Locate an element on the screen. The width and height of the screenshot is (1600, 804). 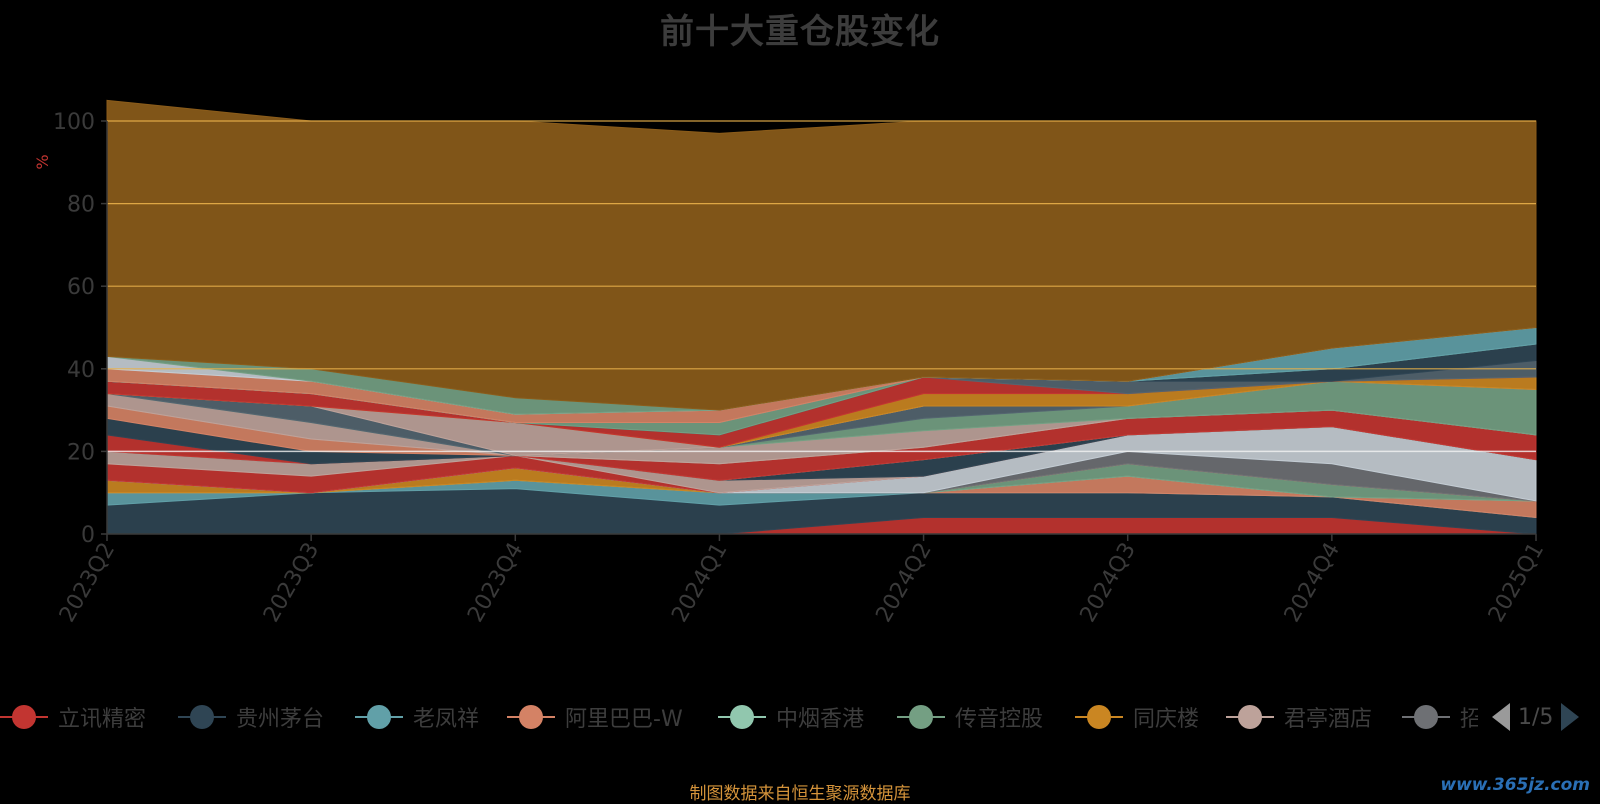
legend-item: 中烟香港 is located at coordinates (791, 717).